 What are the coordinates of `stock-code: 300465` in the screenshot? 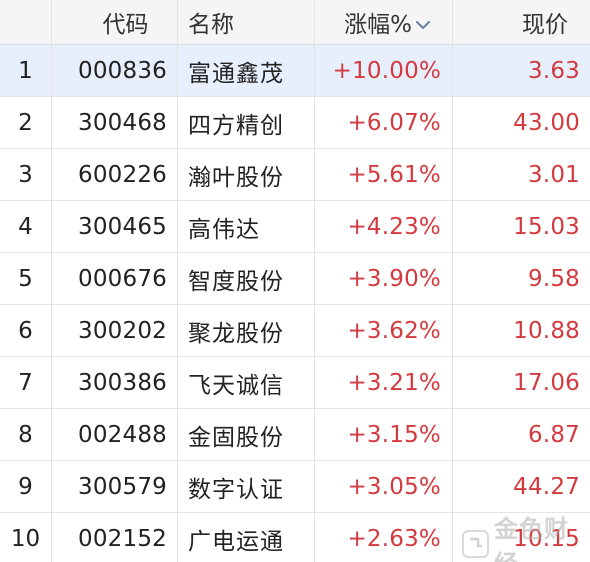 It's located at (122, 226).